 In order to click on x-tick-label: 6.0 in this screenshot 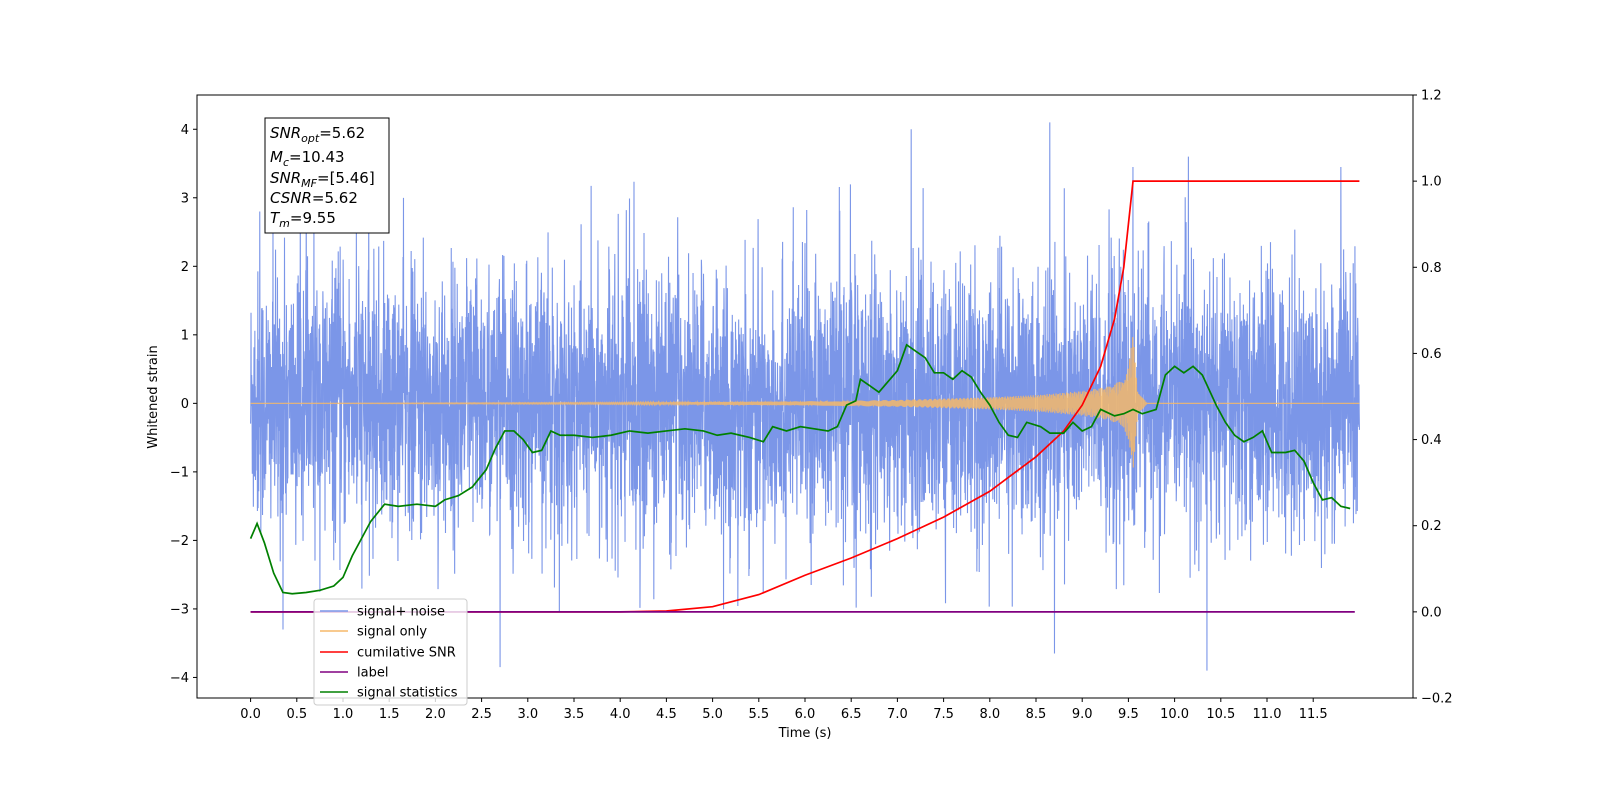, I will do `click(805, 714)`.